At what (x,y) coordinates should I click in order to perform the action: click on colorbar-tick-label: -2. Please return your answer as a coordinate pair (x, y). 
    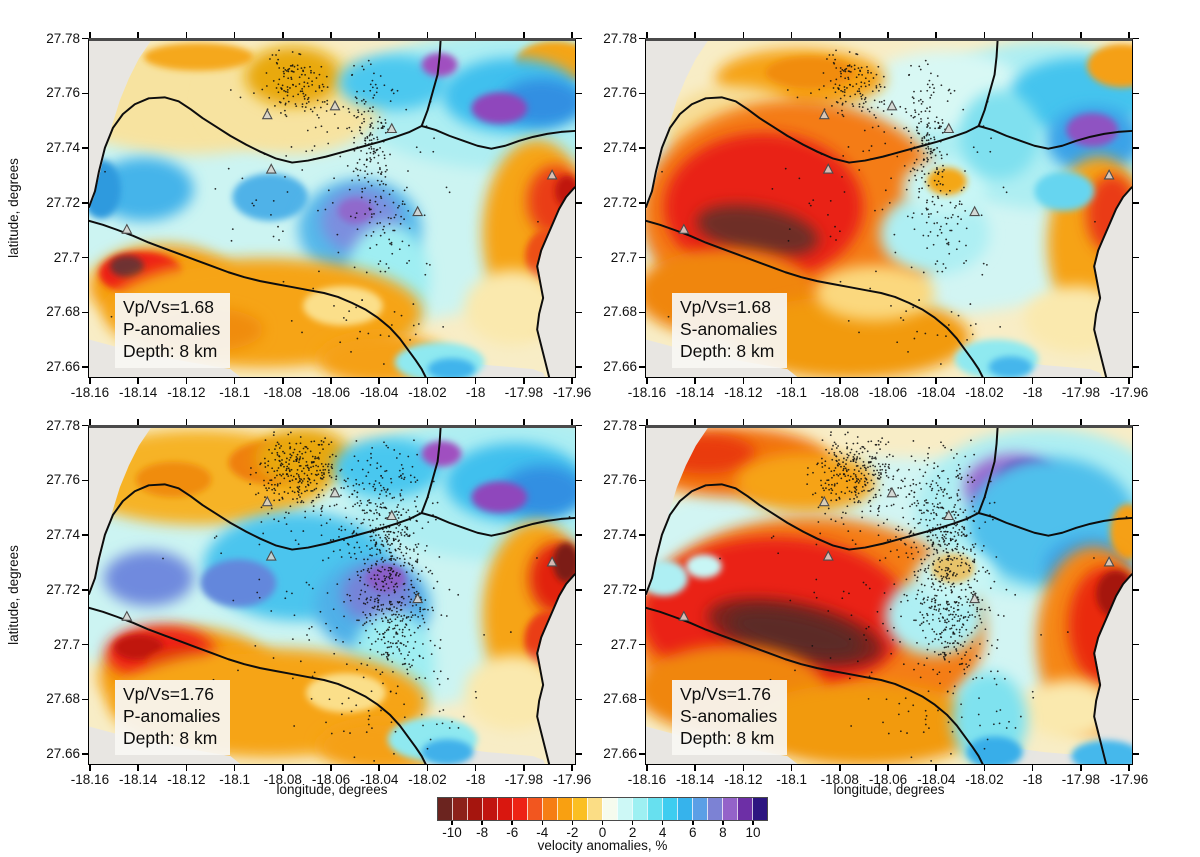
    Looking at the image, I should click on (572, 832).